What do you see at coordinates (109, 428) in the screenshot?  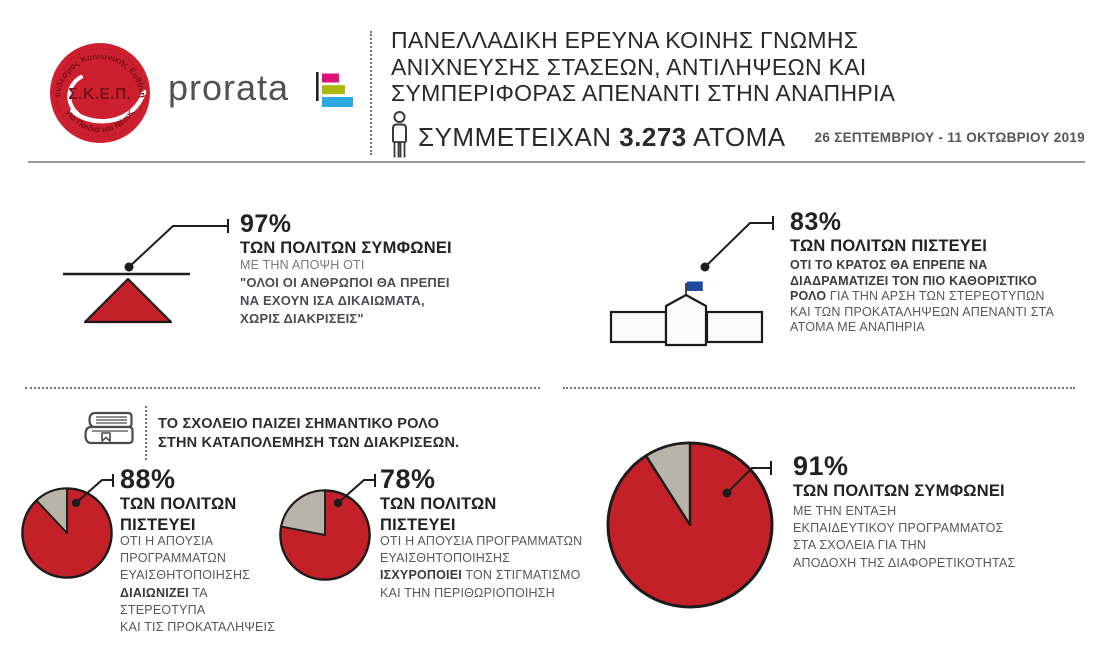 I see `books-icon` at bounding box center [109, 428].